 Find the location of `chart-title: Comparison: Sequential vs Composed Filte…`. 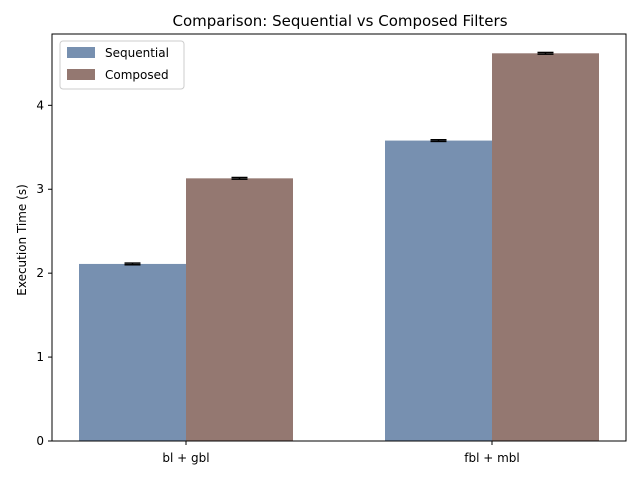

chart-title: Comparison: Sequential vs Composed Filte… is located at coordinates (339, 21).